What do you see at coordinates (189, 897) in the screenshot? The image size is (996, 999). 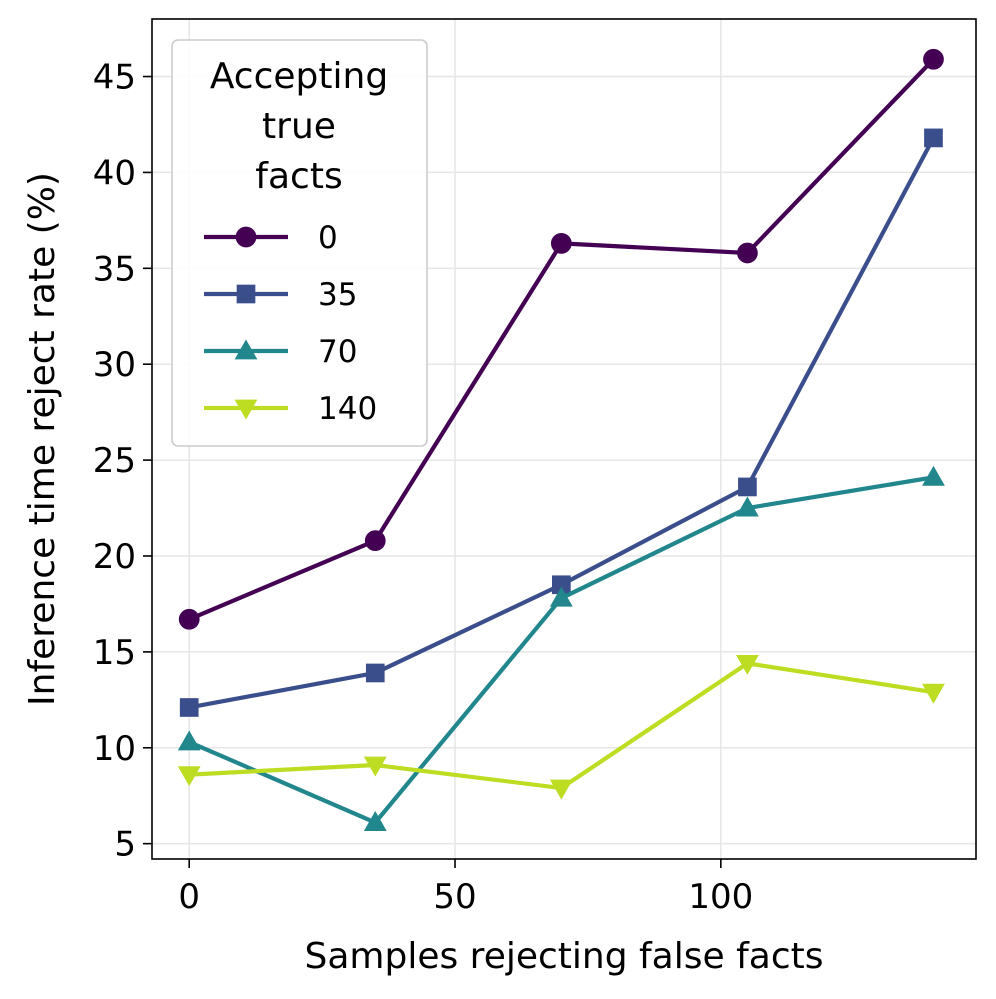 I see `x-tick-label: 0` at bounding box center [189, 897].